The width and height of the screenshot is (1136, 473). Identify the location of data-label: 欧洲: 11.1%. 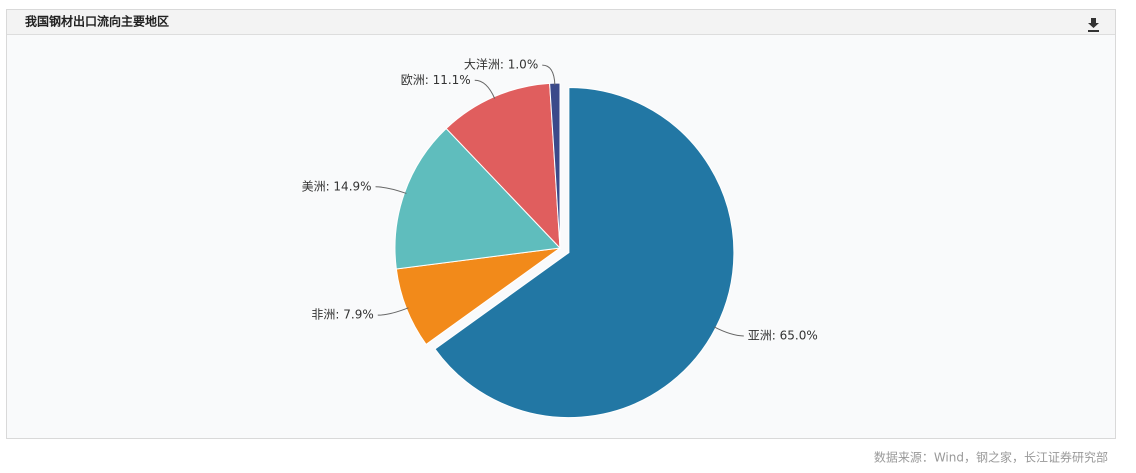
(436, 80).